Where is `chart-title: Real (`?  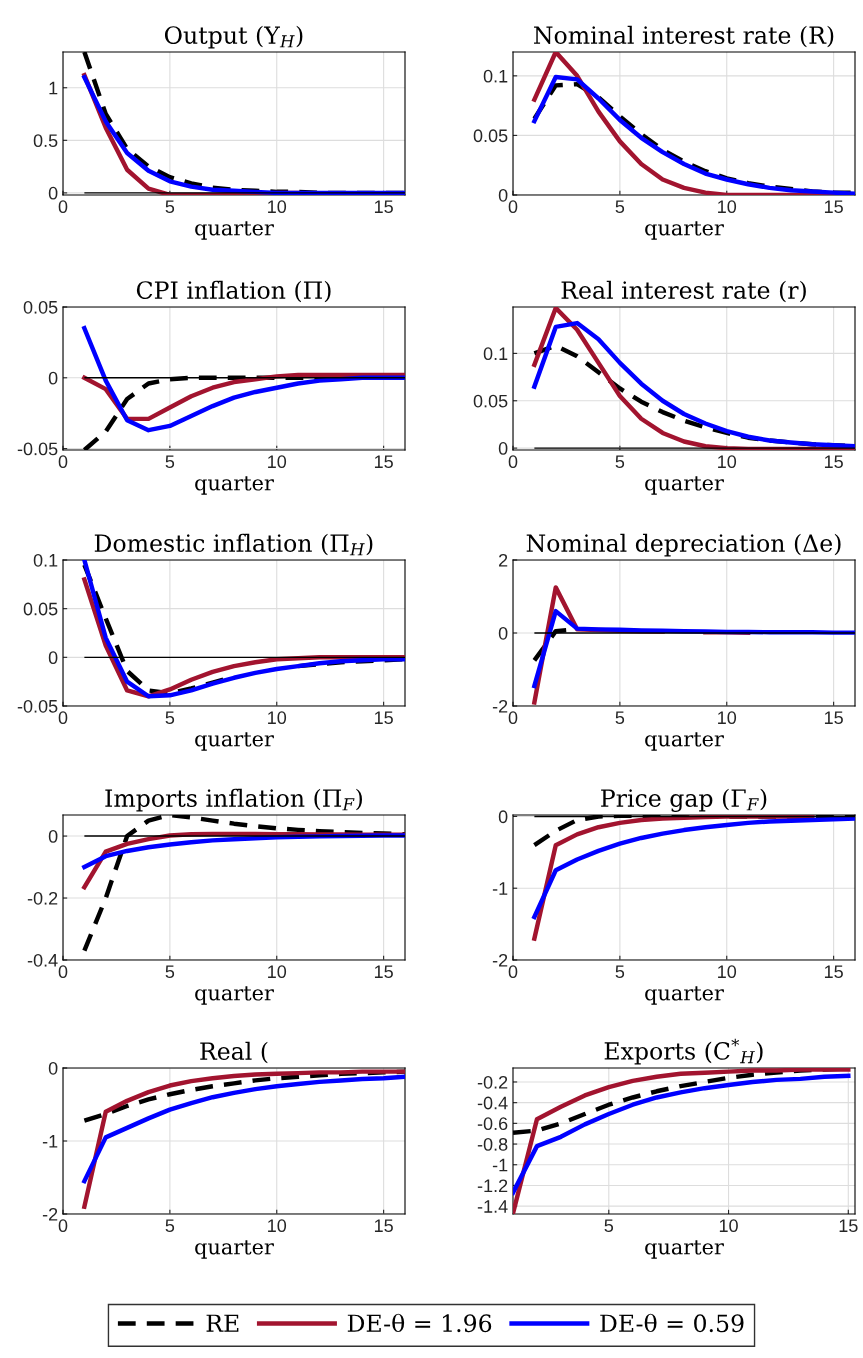
chart-title: Real ( is located at coordinates (234, 1052).